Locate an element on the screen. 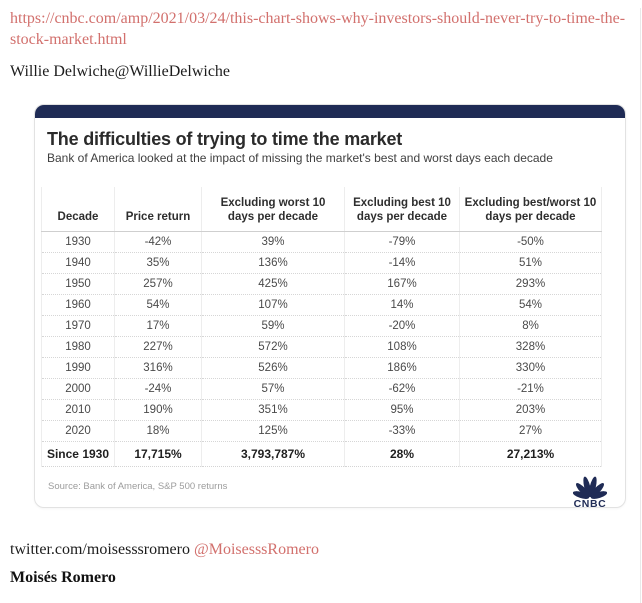 The width and height of the screenshot is (642, 603). table-cell: 1960 is located at coordinates (78, 304).